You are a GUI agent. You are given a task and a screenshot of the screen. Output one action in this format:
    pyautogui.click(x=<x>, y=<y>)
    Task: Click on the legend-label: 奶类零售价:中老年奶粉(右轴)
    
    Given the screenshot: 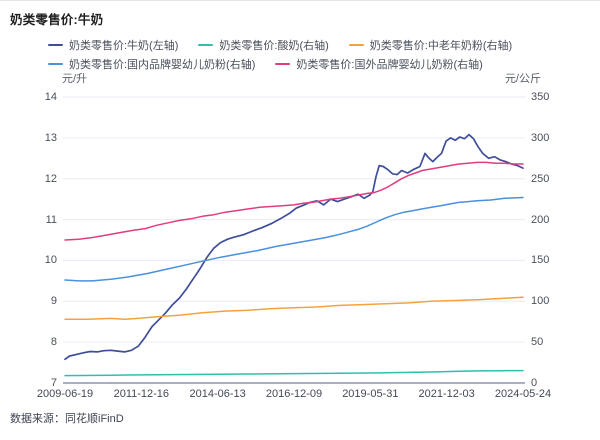 What is the action you would take?
    pyautogui.click(x=441, y=46)
    